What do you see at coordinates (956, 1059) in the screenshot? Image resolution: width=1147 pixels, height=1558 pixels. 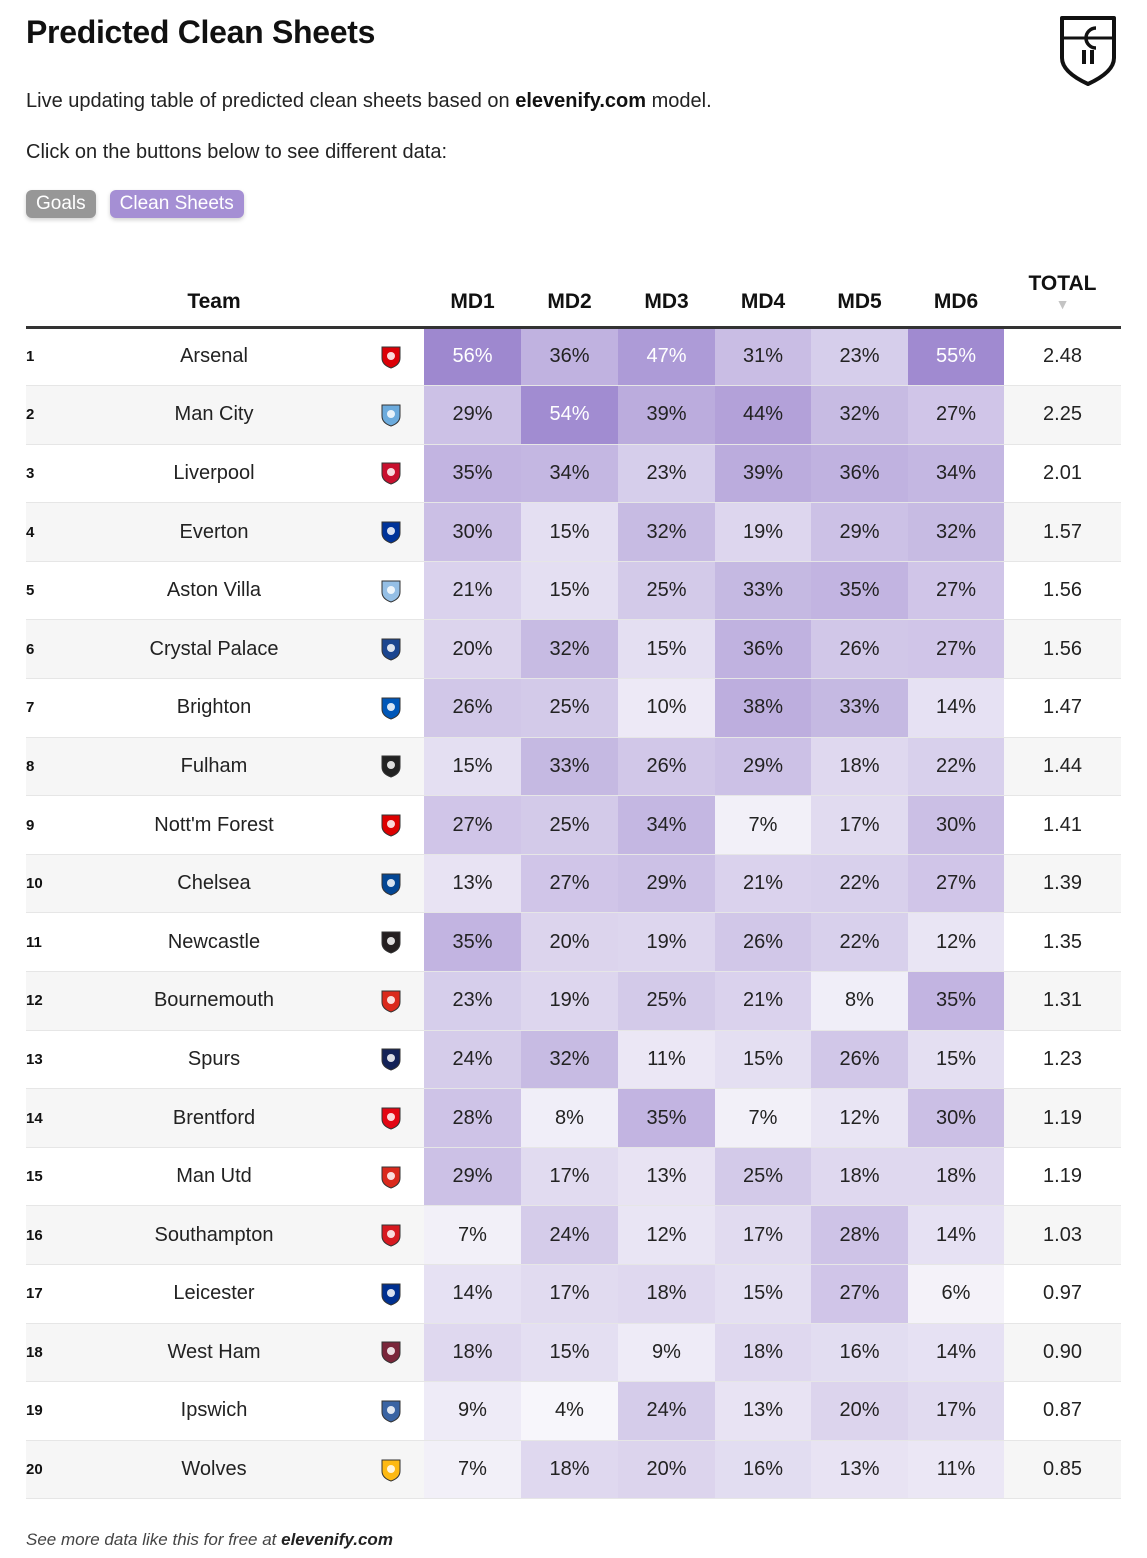 I see `md6-cell: 15%` at bounding box center [956, 1059].